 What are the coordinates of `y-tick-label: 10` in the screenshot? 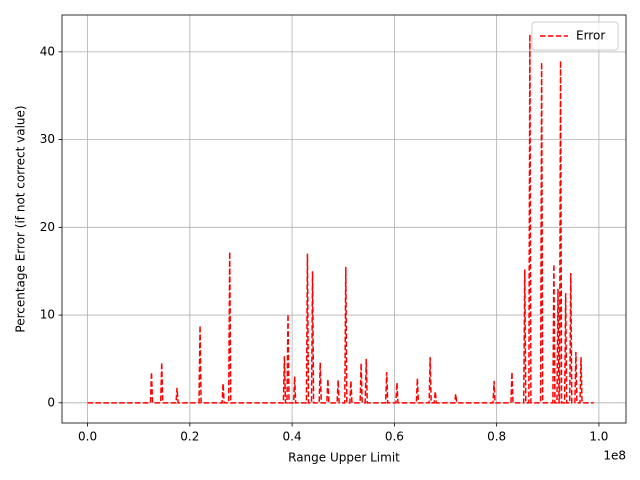 It's located at (47, 315).